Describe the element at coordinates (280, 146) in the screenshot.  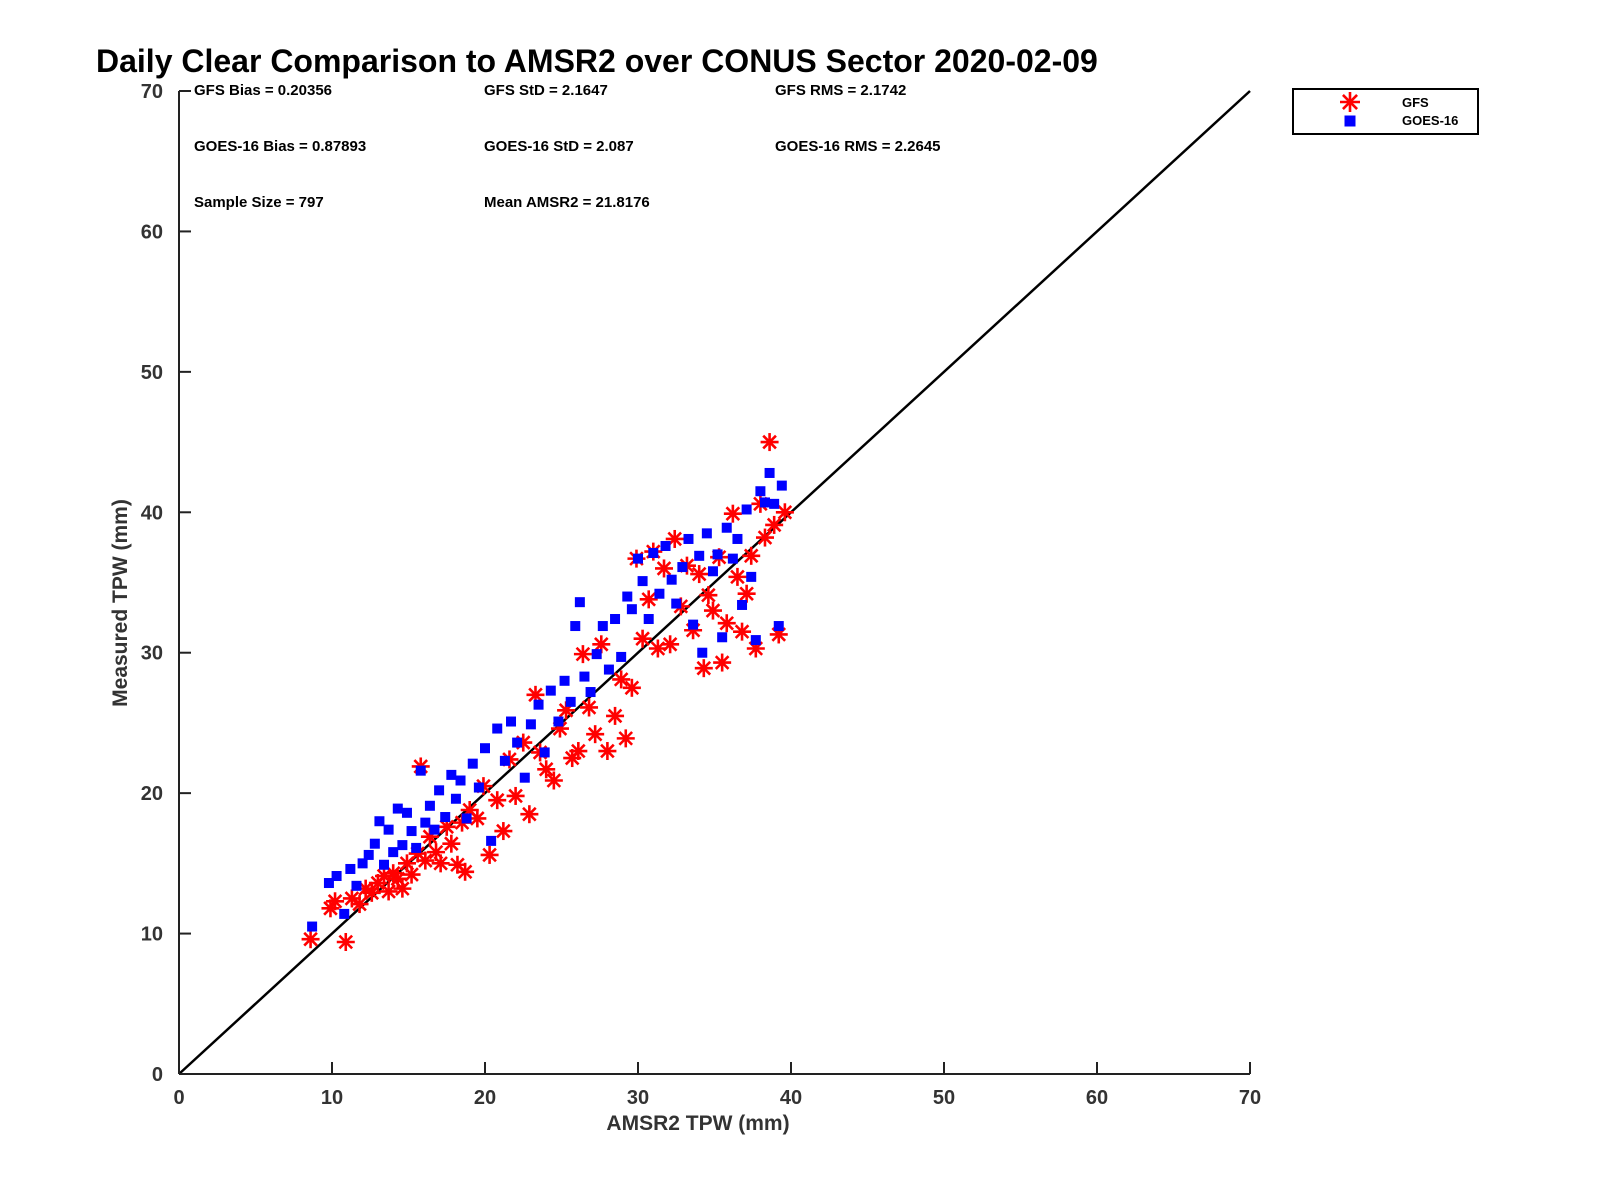
I see `stat-goes16-bias: GOES-16 Bias = 0.87893` at that location.